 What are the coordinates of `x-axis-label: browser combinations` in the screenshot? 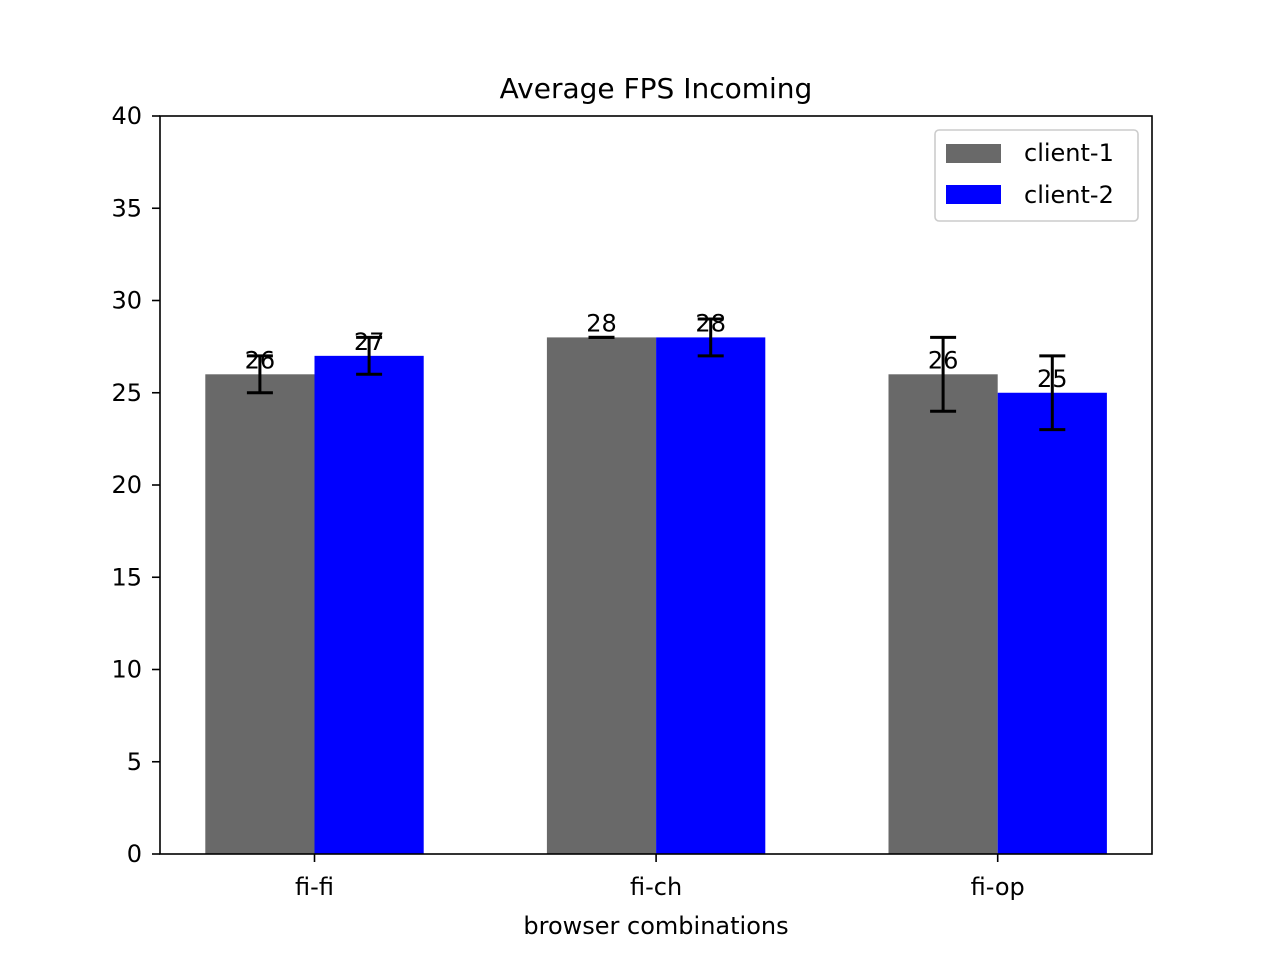 It's located at (655, 926).